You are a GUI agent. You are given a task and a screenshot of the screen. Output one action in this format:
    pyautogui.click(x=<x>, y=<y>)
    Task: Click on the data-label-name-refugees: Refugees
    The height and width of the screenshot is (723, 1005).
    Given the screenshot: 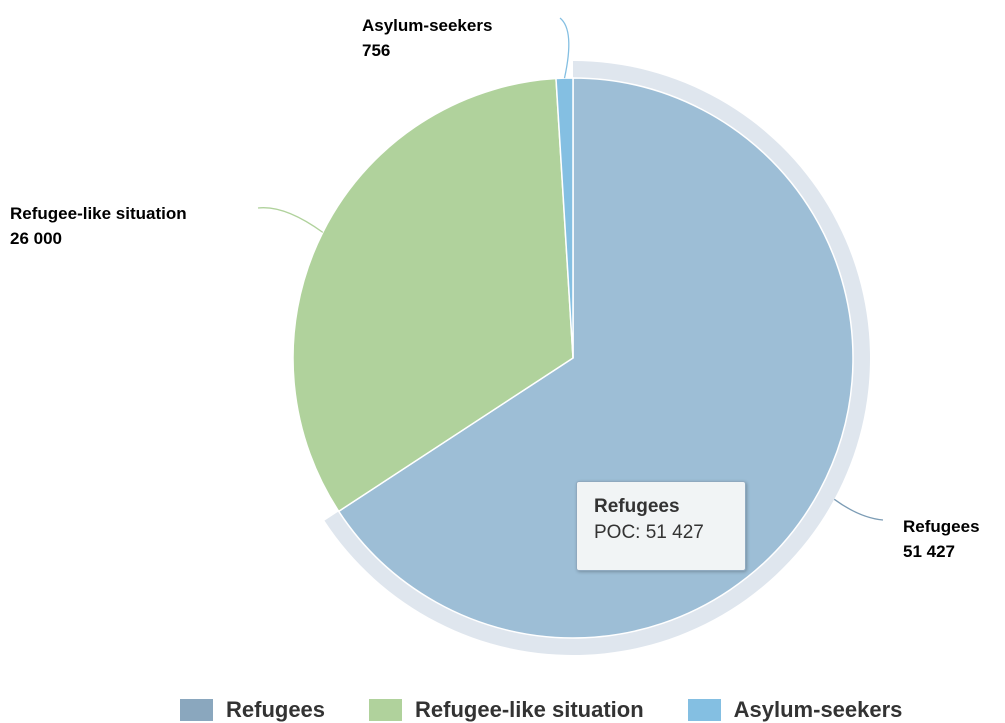 What is the action you would take?
    pyautogui.click(x=941, y=526)
    